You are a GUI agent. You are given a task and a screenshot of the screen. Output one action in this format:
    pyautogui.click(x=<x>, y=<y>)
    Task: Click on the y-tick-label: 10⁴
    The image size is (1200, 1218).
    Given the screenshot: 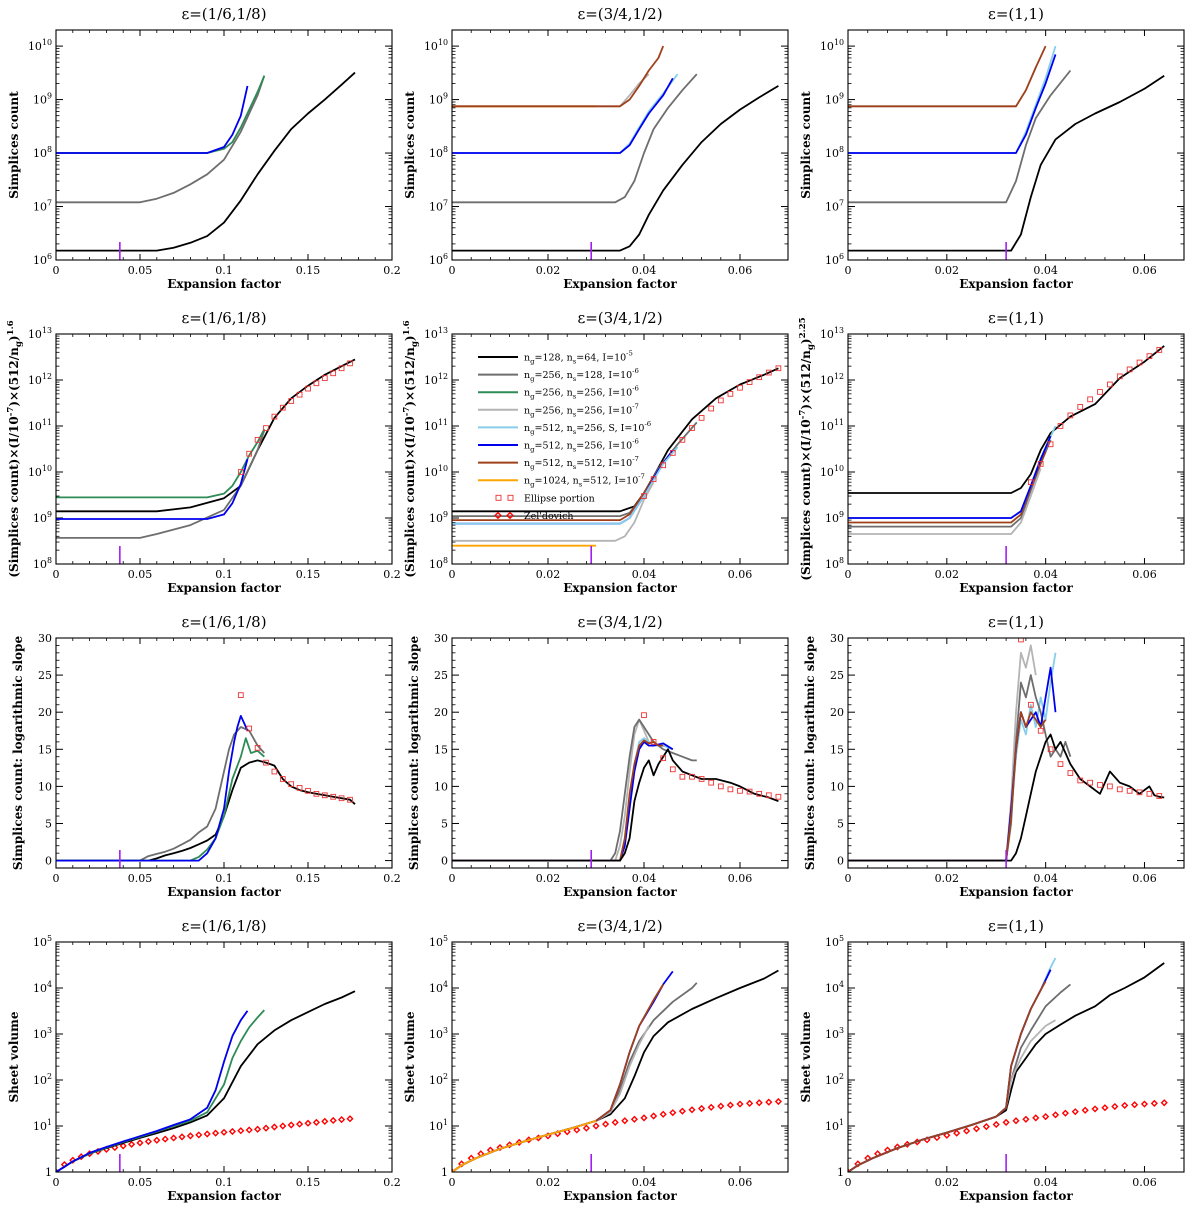 What is the action you would take?
    pyautogui.click(x=834, y=987)
    